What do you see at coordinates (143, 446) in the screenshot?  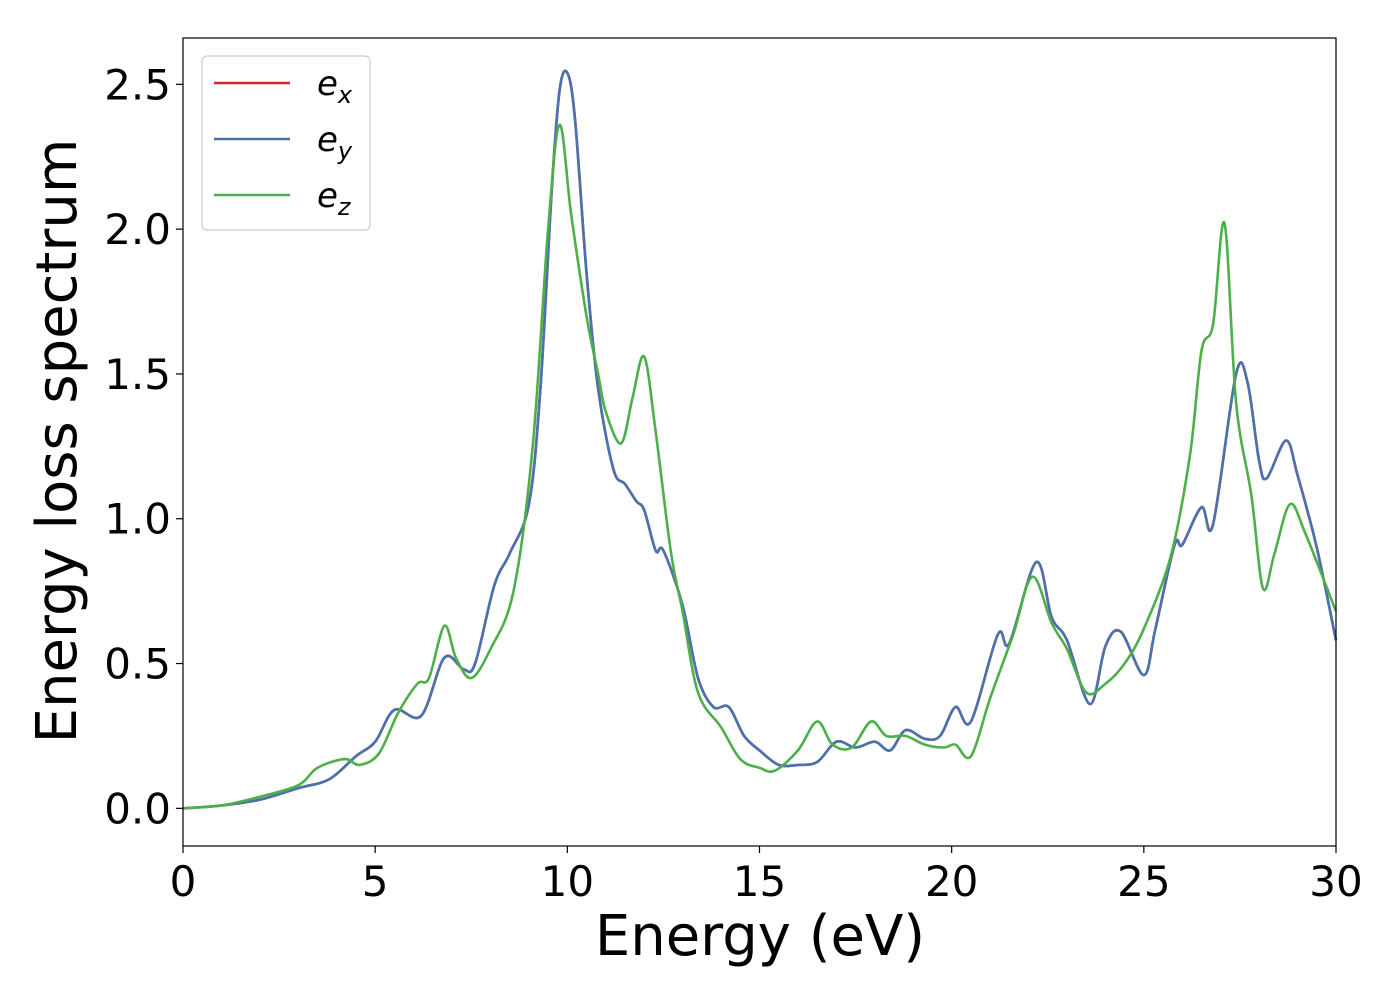 I see `y-axis-ticks: 0.0 0.5 1.0 1.5 2.0 2.5` at bounding box center [143, 446].